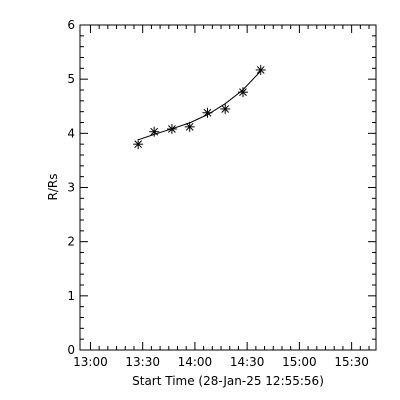  What do you see at coordinates (71, 79) in the screenshot?
I see `y-tick-label: 5` at bounding box center [71, 79].